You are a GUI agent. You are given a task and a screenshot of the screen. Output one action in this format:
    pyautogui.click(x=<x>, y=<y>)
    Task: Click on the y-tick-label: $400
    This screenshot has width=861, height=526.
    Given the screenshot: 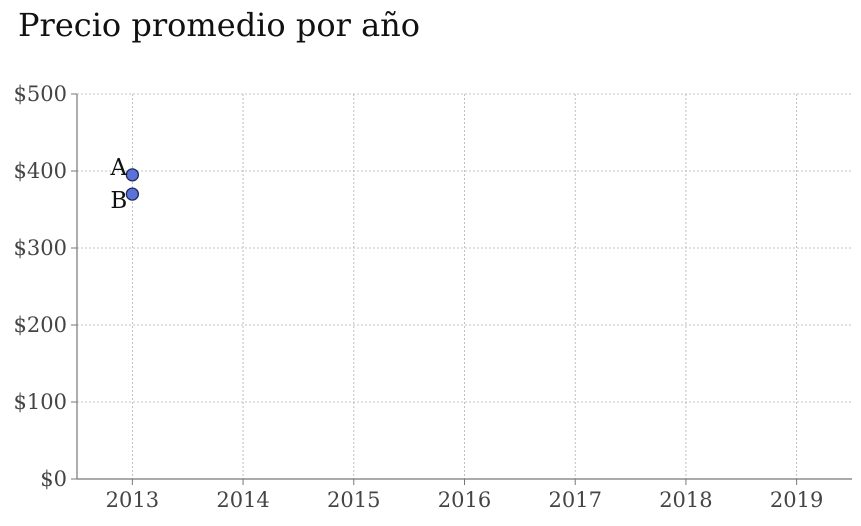 What is the action you would take?
    pyautogui.click(x=40, y=171)
    